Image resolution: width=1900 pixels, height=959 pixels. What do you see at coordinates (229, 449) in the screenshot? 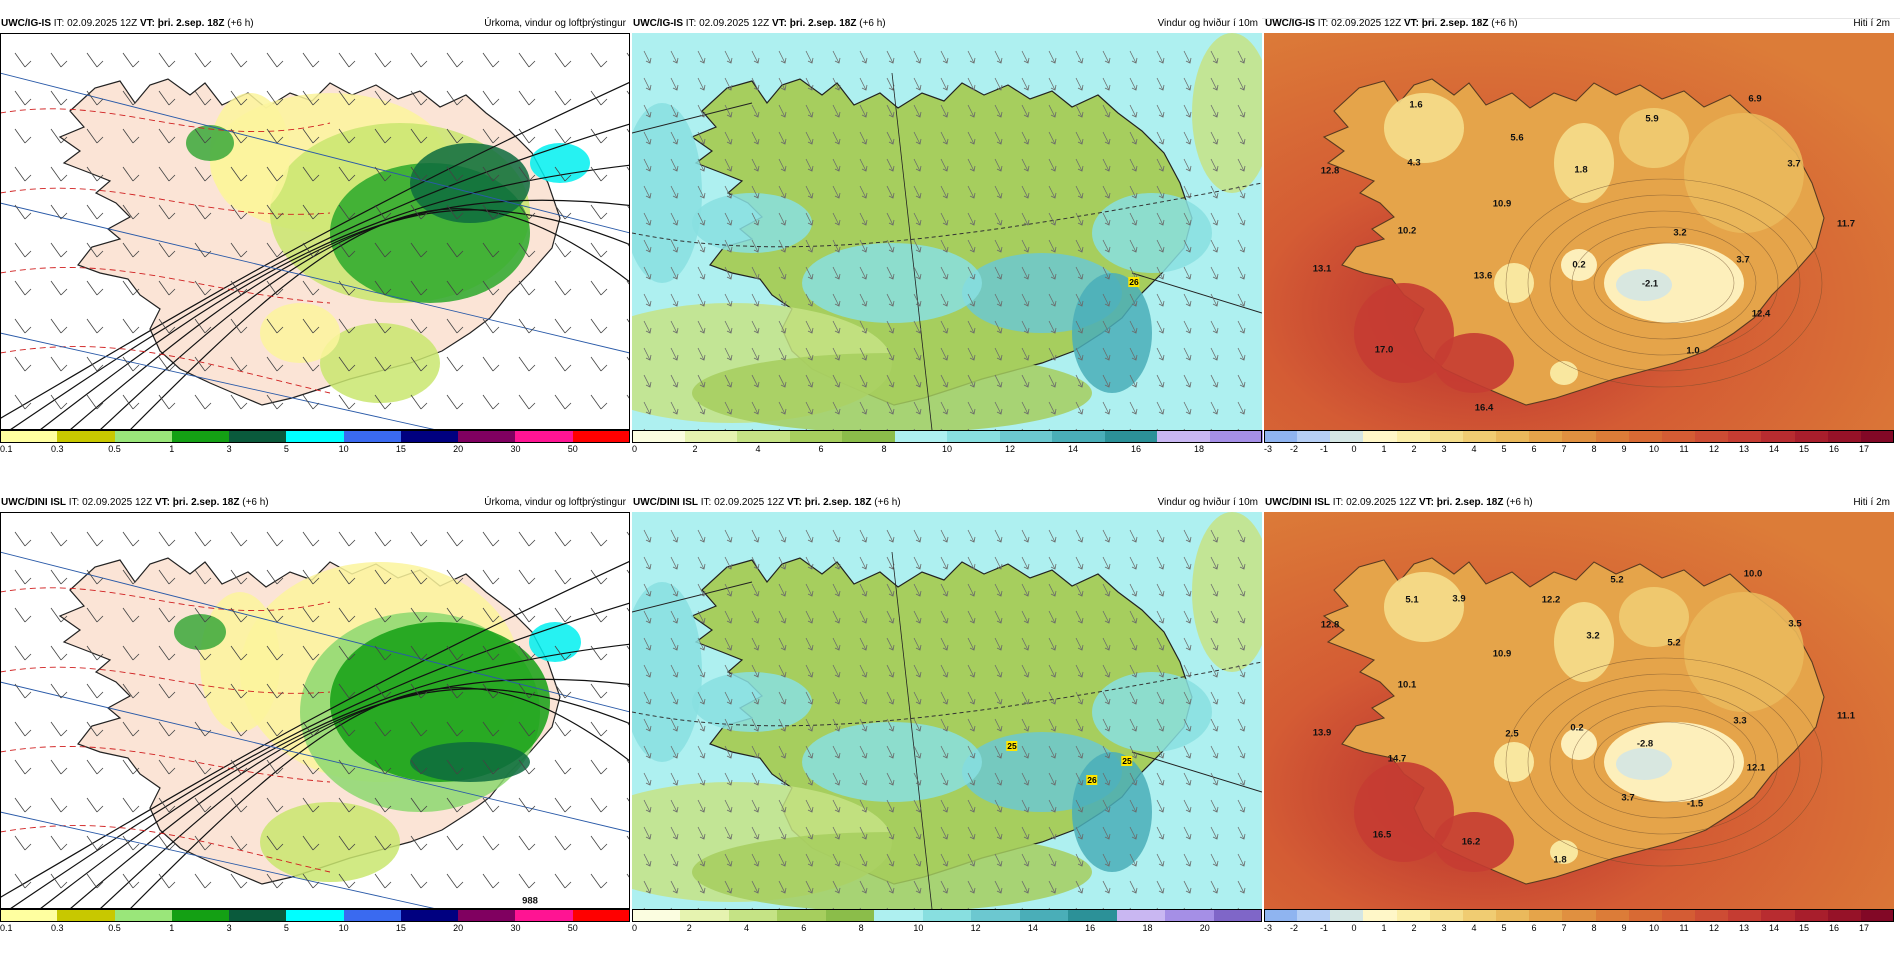
I see `colorbar-tick-label: 3` at bounding box center [229, 449].